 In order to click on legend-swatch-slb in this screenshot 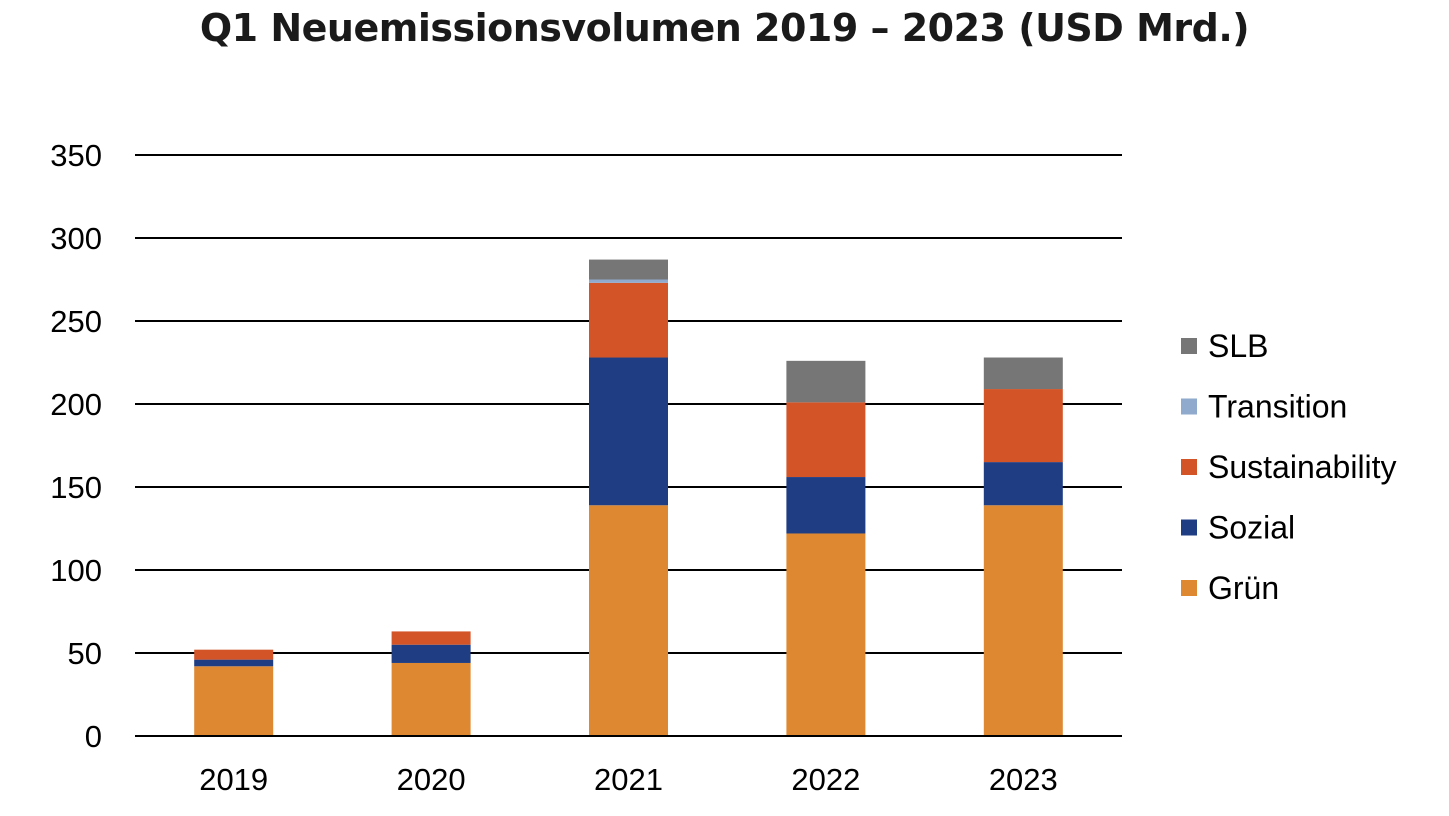, I will do `click(1189, 346)`.